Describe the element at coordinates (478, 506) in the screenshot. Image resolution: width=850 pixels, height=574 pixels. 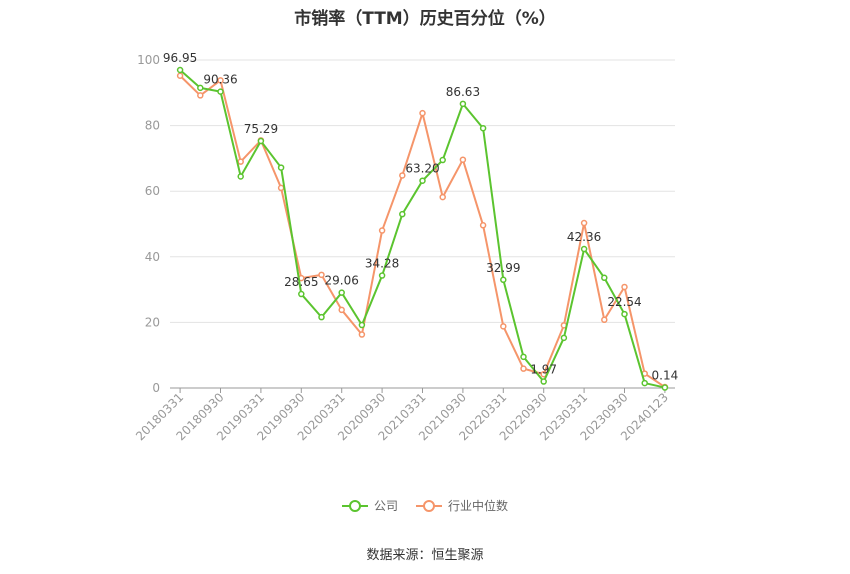
I see `legend-label-industry-median: 行业中位数` at that location.